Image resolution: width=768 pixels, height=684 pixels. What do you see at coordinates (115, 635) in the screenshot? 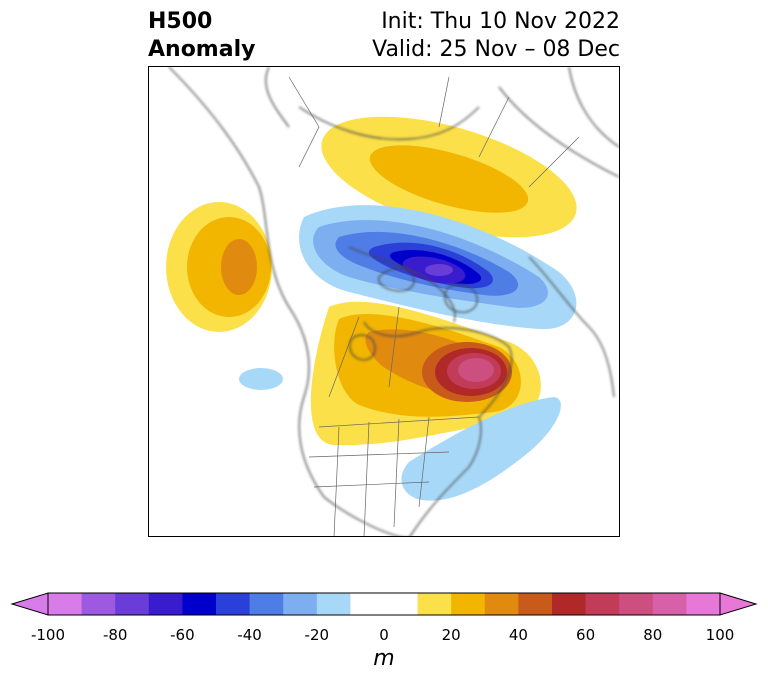
I see `colorbar-tick-label: -80` at bounding box center [115, 635].